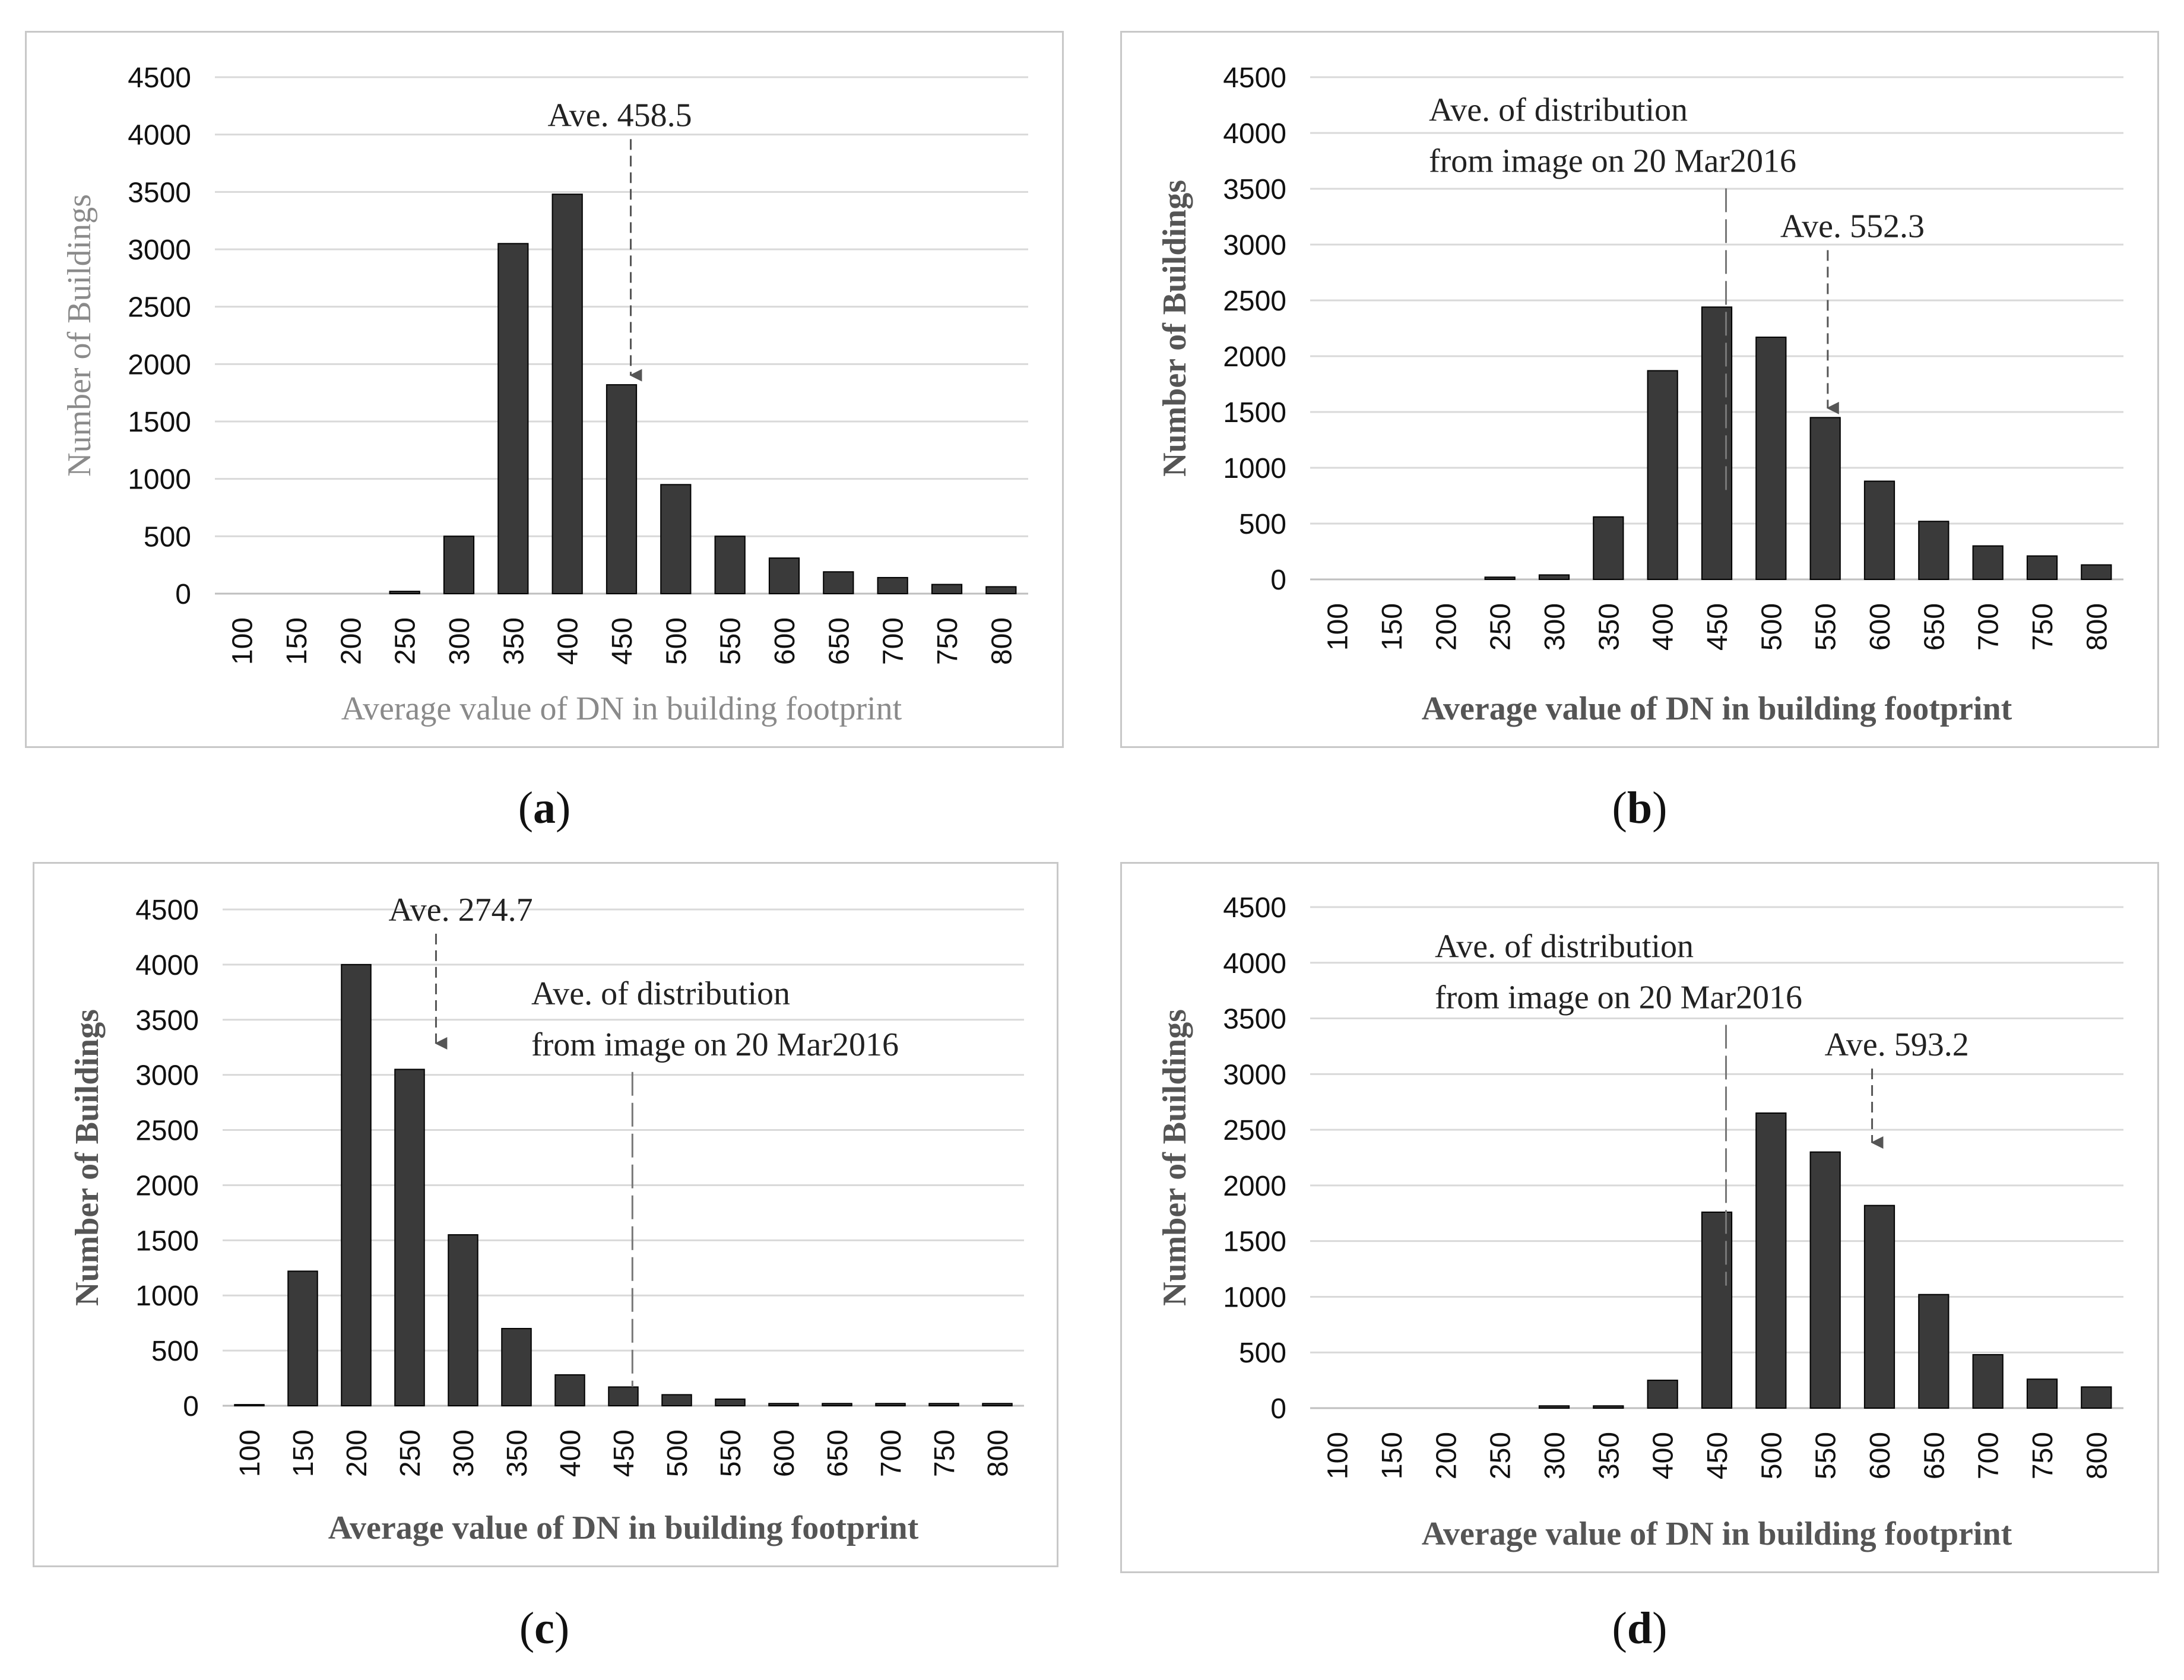  Describe the element at coordinates (1640, 1628) in the screenshot. I see `caption-d: (d)` at that location.